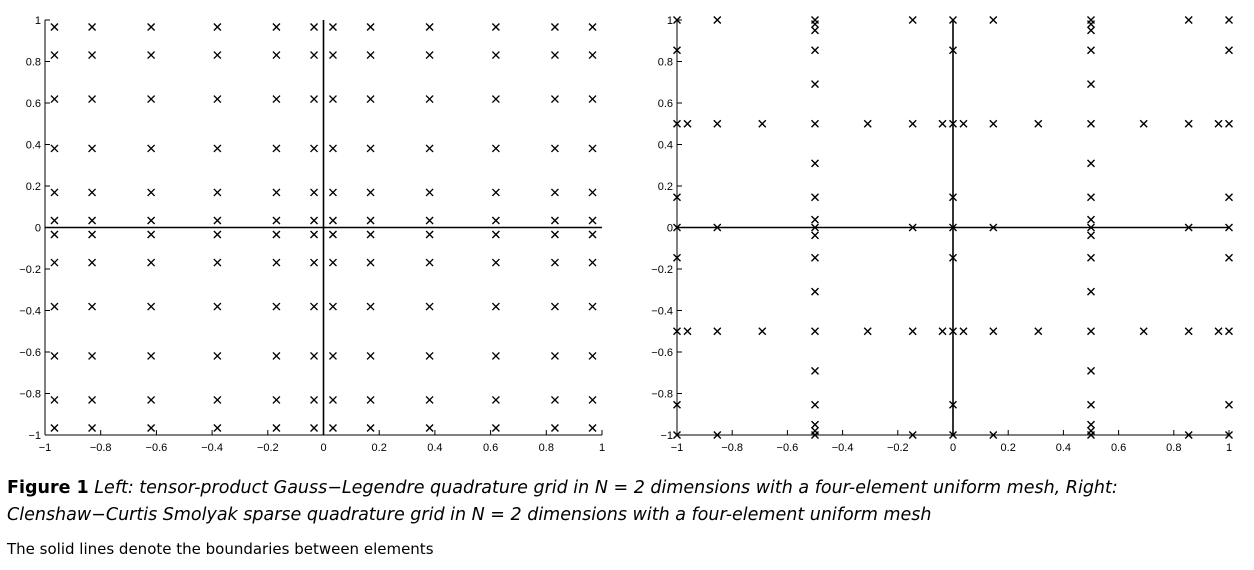 This screenshot has height=570, width=1254. What do you see at coordinates (1229, 448) in the screenshot?
I see `x-tick-label: 1` at bounding box center [1229, 448].